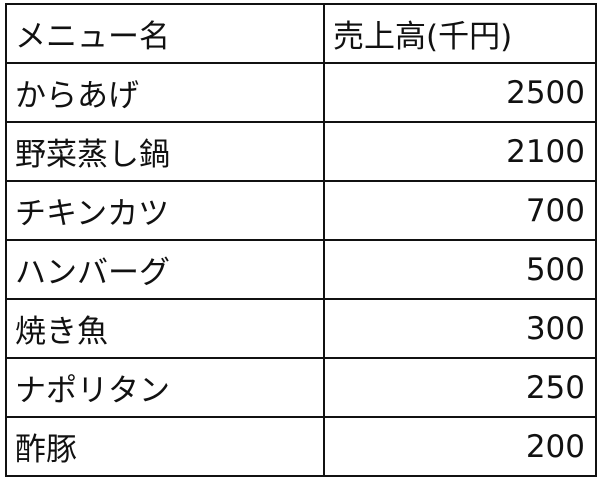 This screenshot has height=479, width=600. I want to click on menu-name-cell: ハンバーグ, so click(165, 269).